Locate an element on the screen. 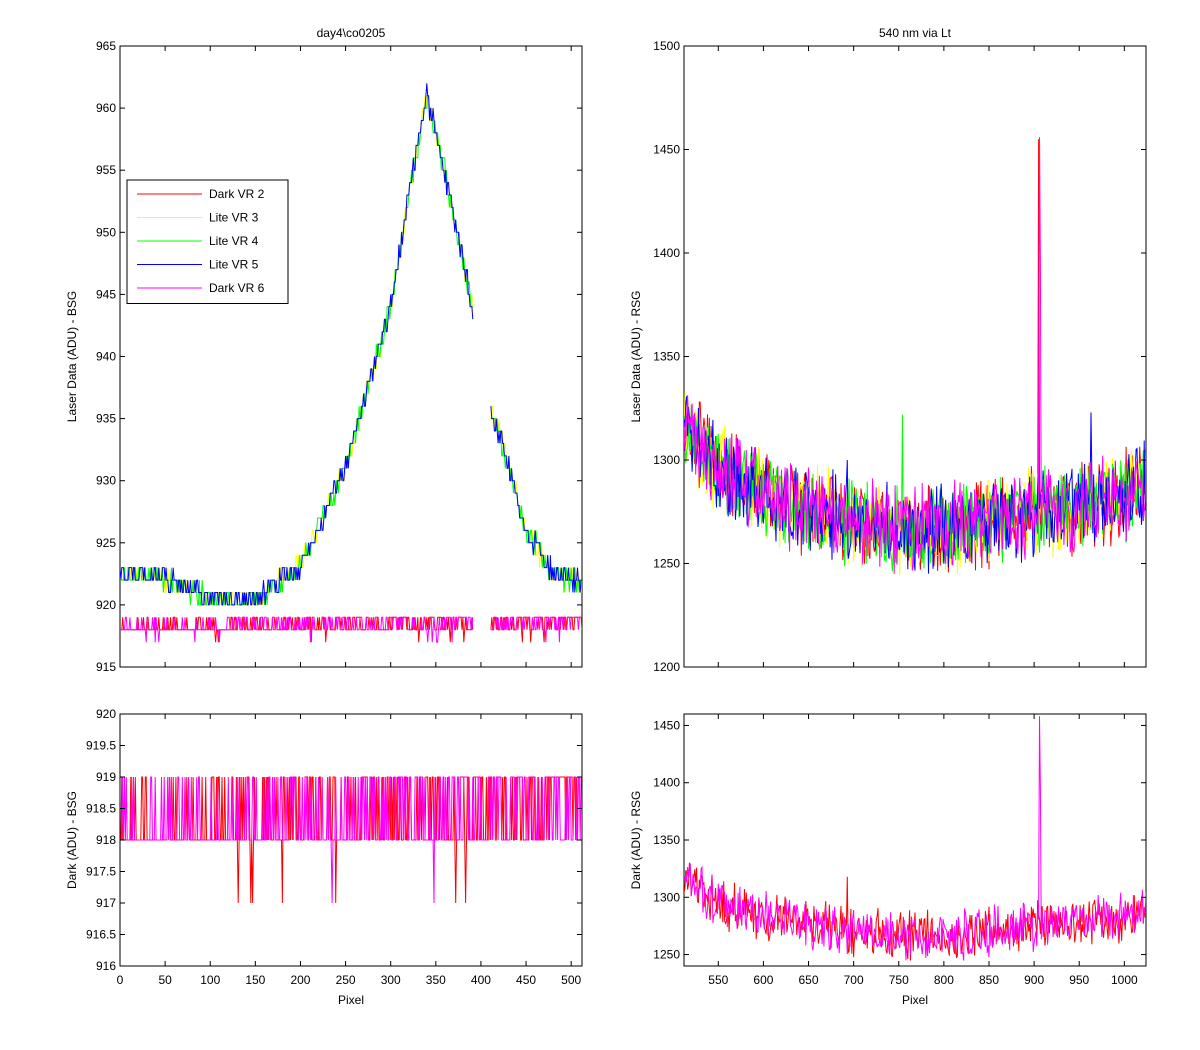 Image resolution: width=1200 pixels, height=1050 pixels. y-tick-label: 916 is located at coordinates (106, 966).